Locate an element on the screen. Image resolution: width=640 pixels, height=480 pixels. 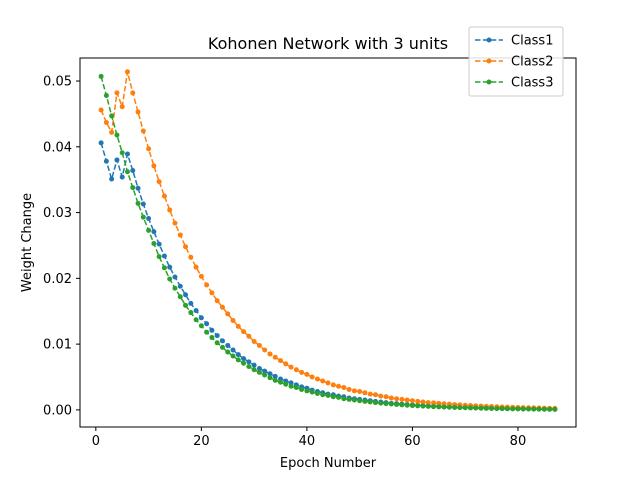
y-tick-label: 0.05 is located at coordinates (57, 82).